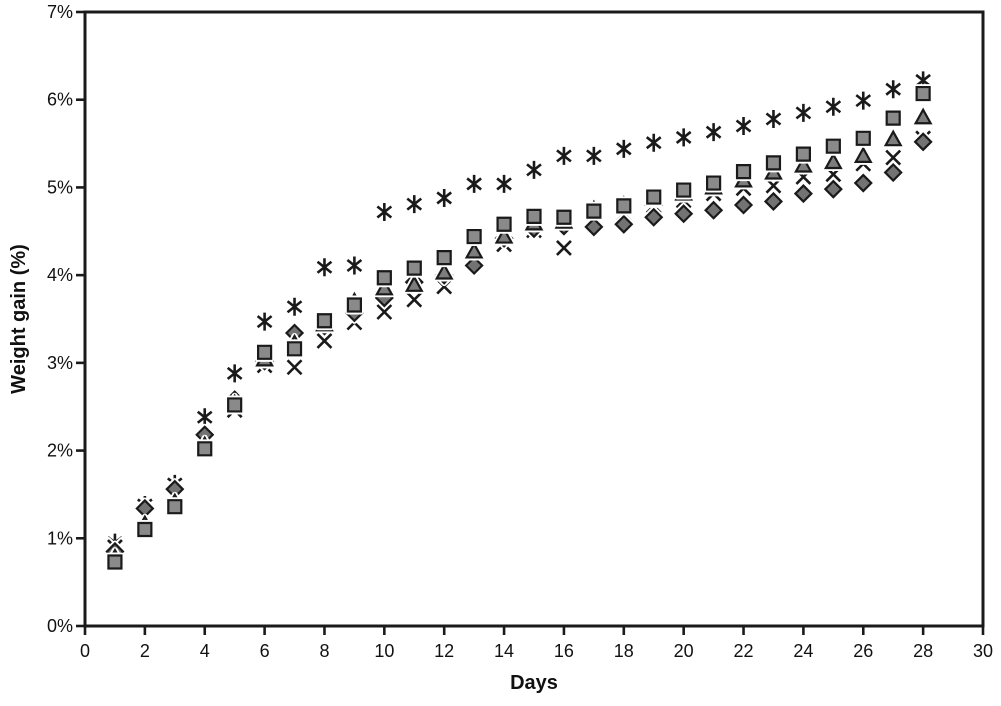  What do you see at coordinates (60, 363) in the screenshot?
I see `y-tick-label: 3%` at bounding box center [60, 363].